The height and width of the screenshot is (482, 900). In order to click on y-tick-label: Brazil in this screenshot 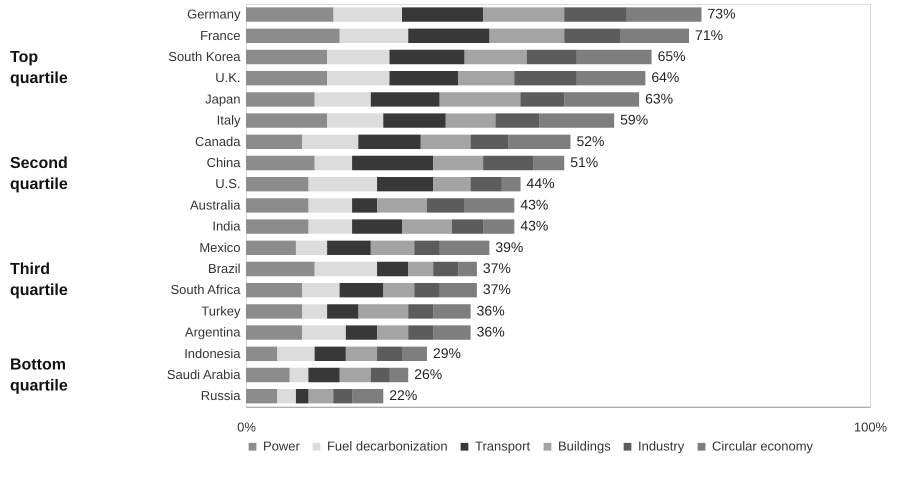, I will do `click(224, 268)`.